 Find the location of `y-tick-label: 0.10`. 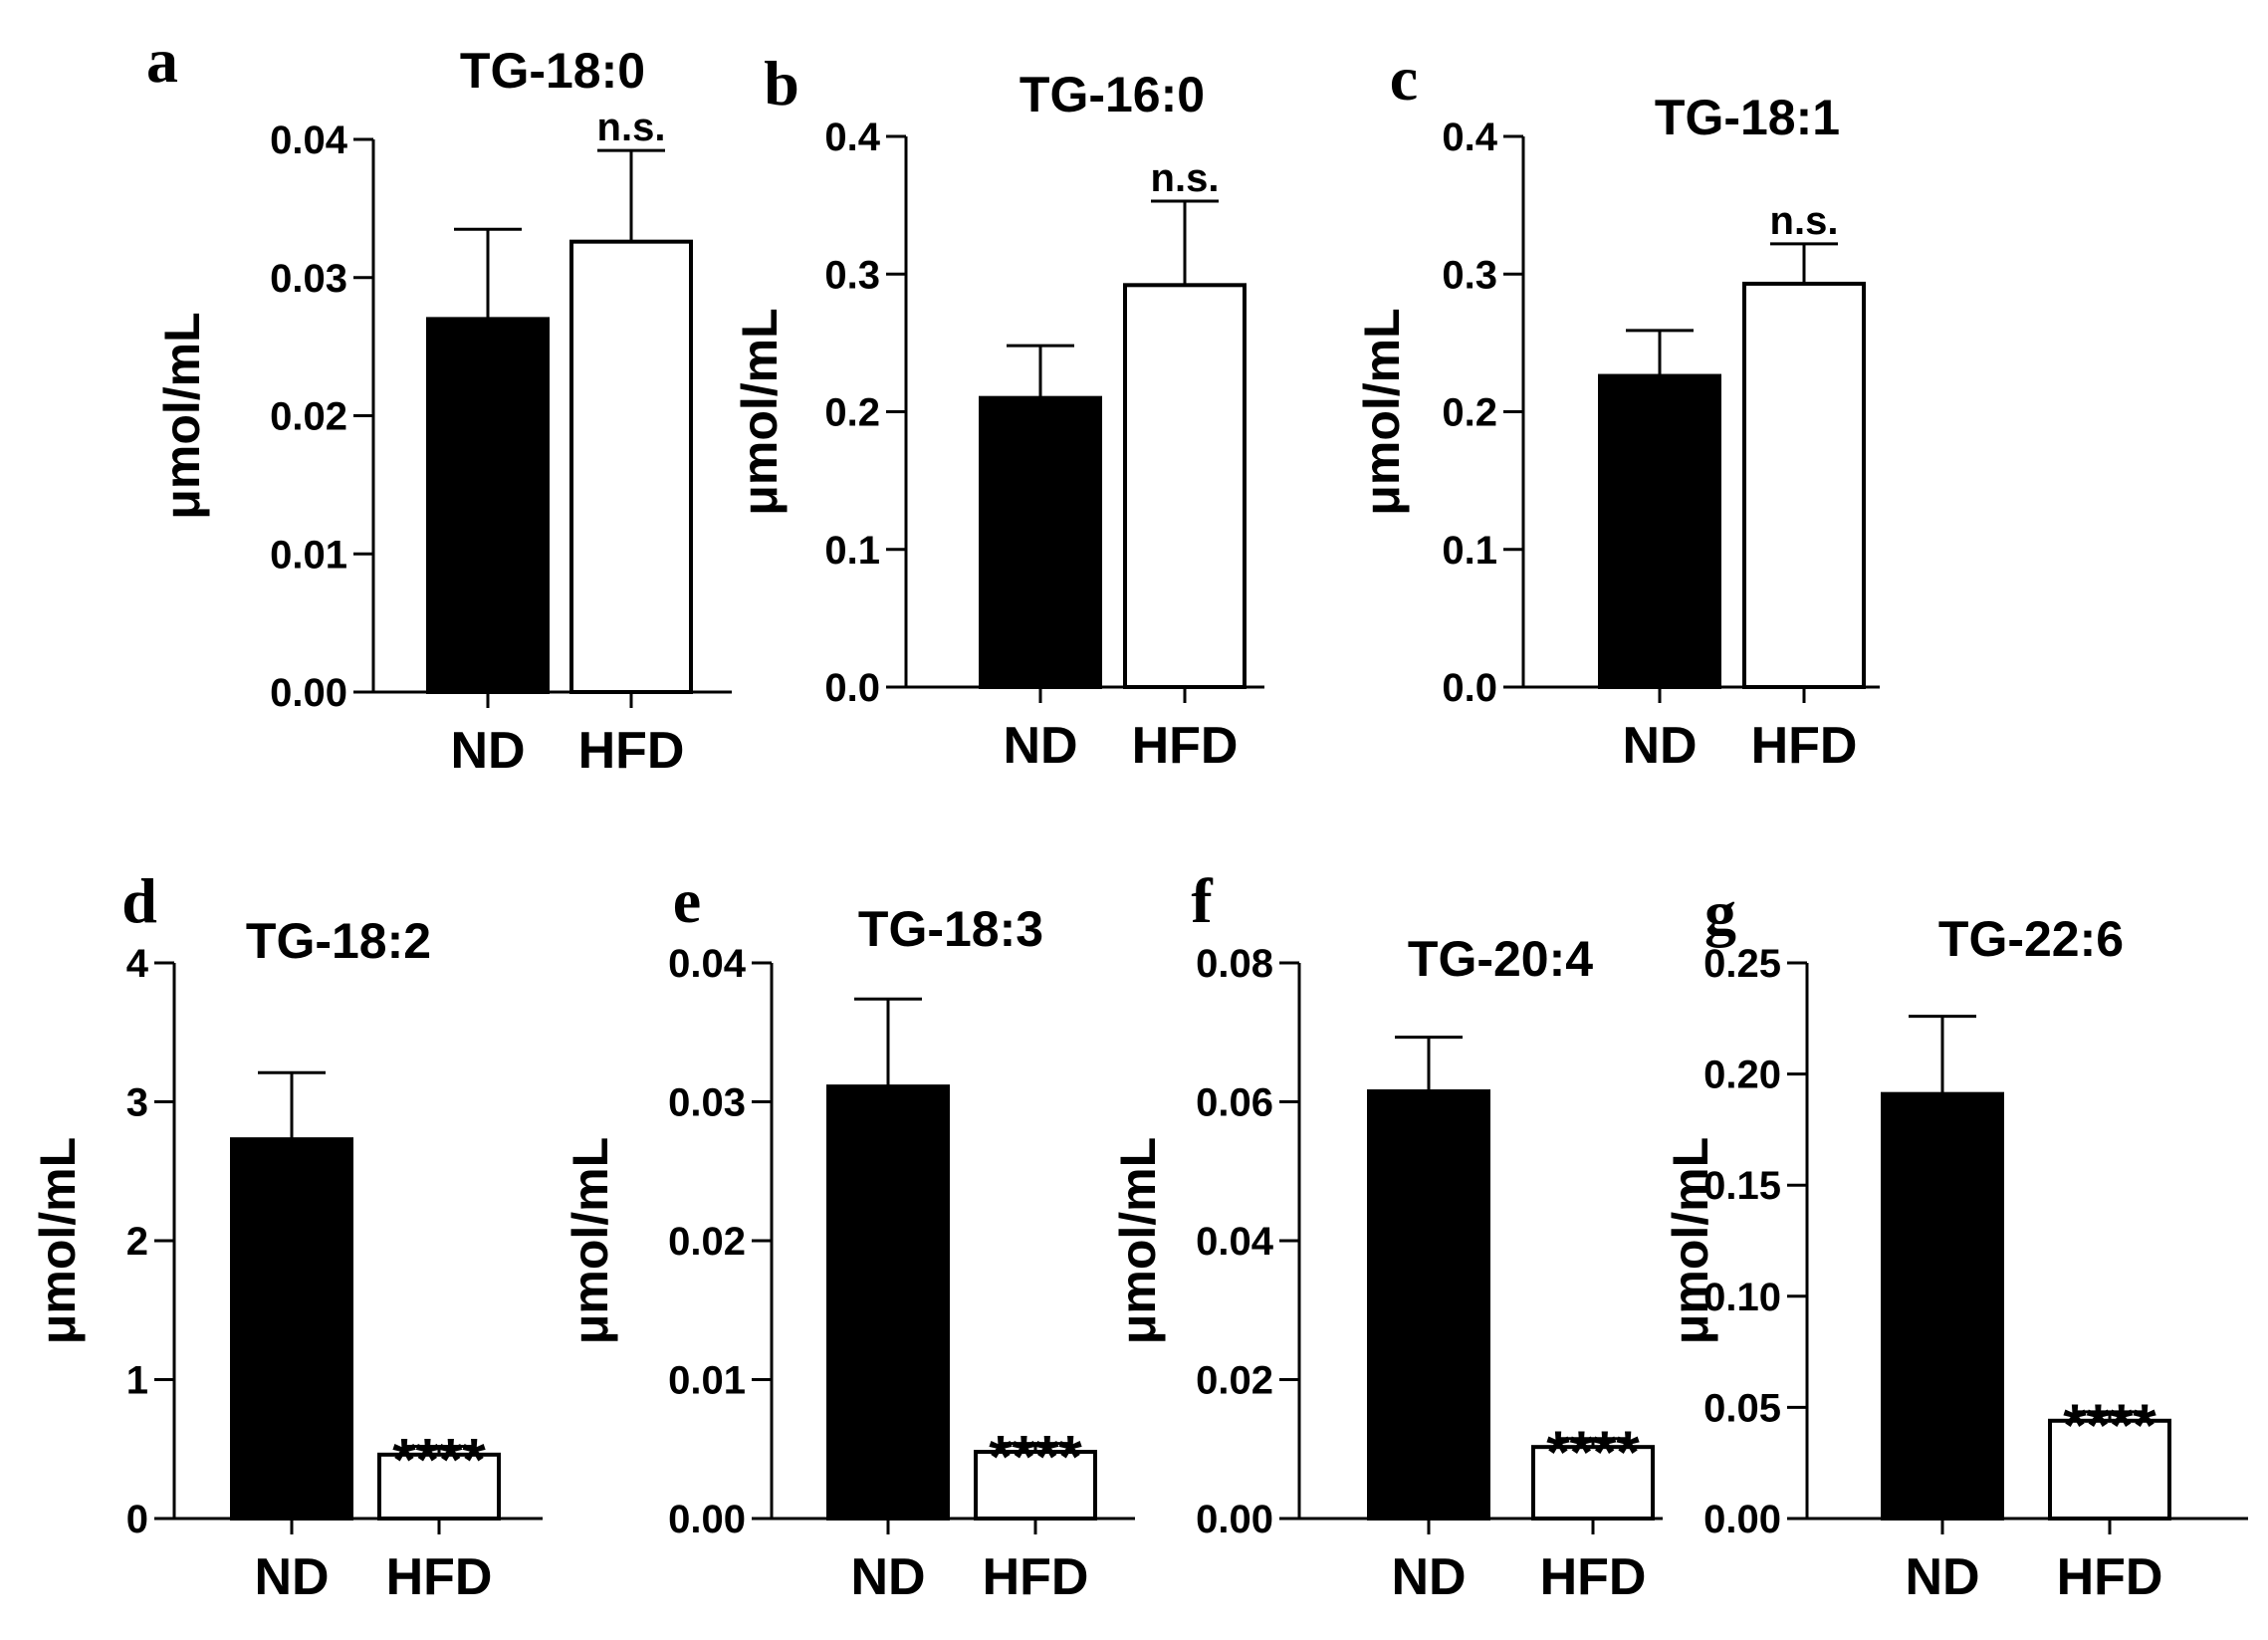

y-tick-label: 0.10 is located at coordinates (1742, 1297).